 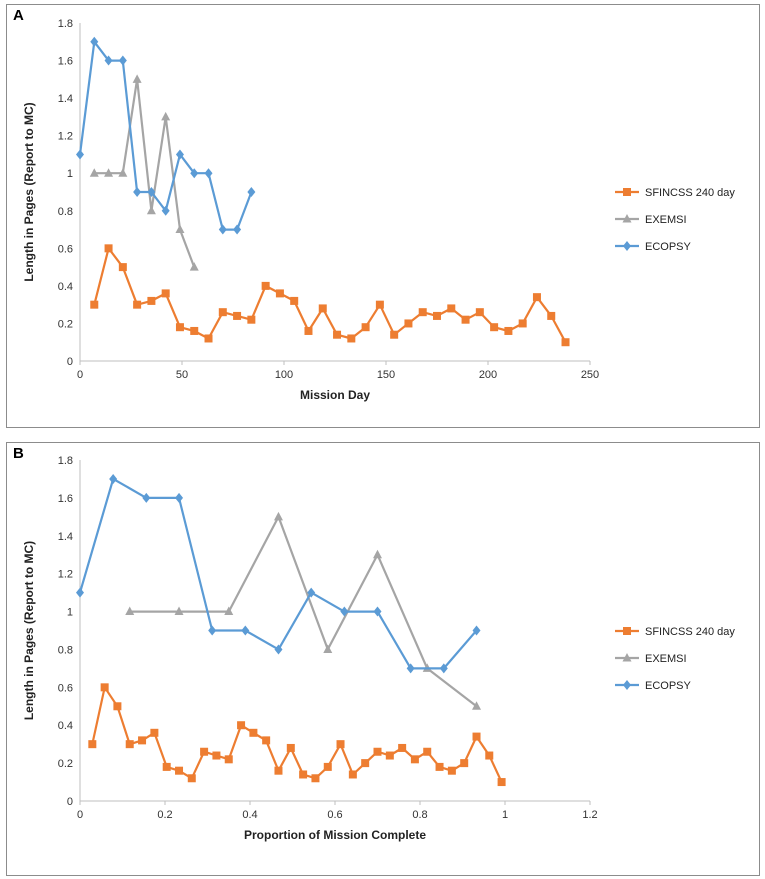 What do you see at coordinates (386, 375) in the screenshot?
I see `x-tick-label: 150` at bounding box center [386, 375].